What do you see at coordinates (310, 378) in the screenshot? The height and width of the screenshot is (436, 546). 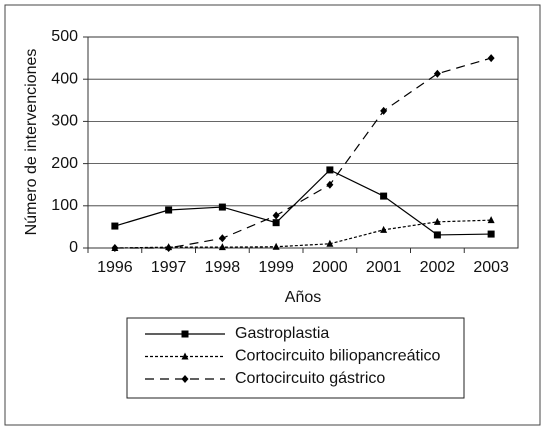 I see `legend-label: Cortocircuito gástrico` at bounding box center [310, 378].